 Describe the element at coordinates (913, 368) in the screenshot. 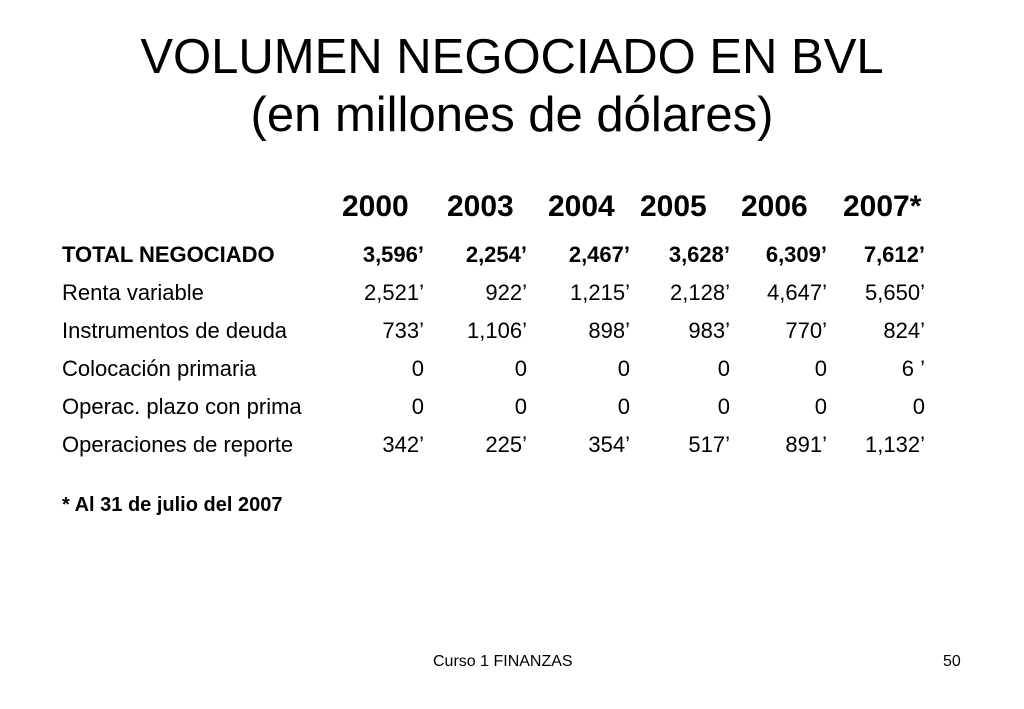

I see `table-cell: 6 ’` at that location.